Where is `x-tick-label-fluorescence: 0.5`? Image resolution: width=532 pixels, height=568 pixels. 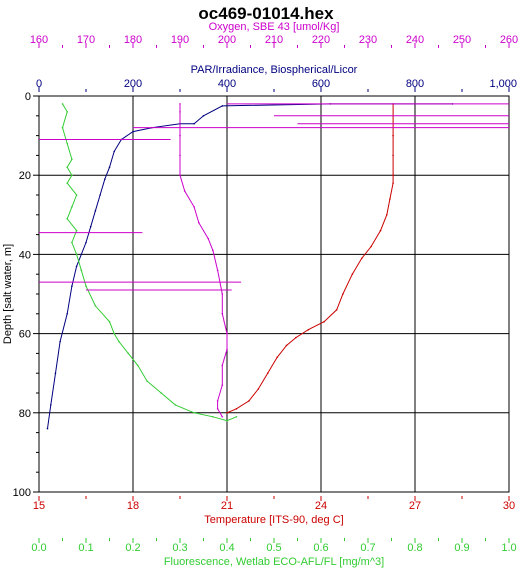 x-tick-label-fluorescence: 0.5 is located at coordinates (273, 548).